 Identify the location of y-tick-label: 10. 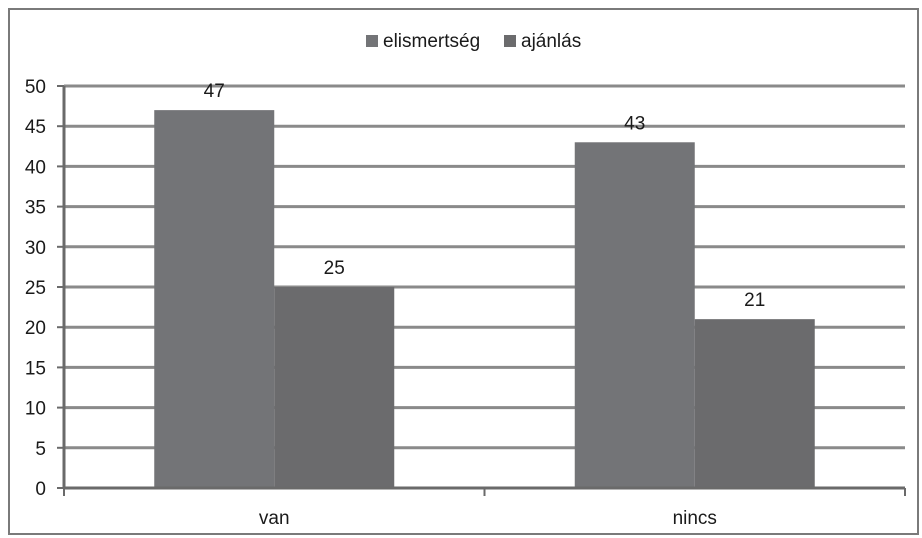
(35, 409).